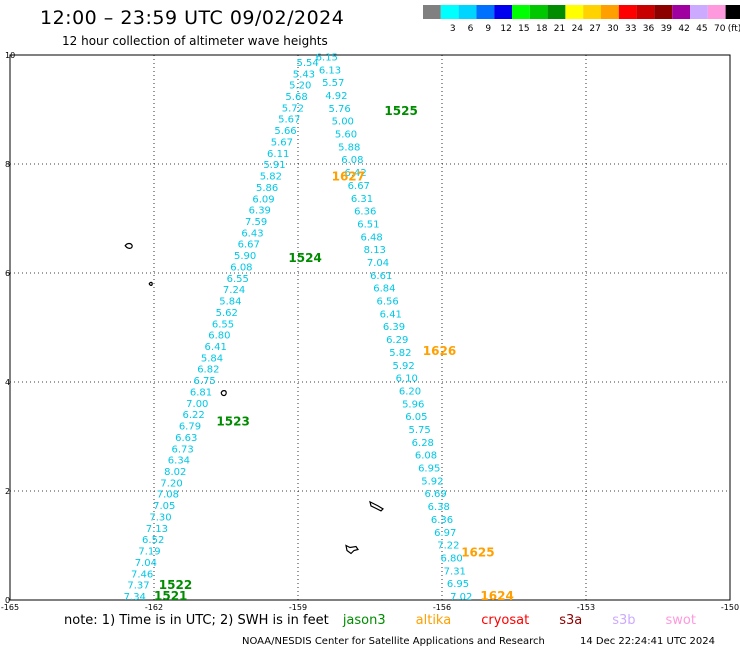  I want to click on swh-value-west: 6.81, so click(201, 392).